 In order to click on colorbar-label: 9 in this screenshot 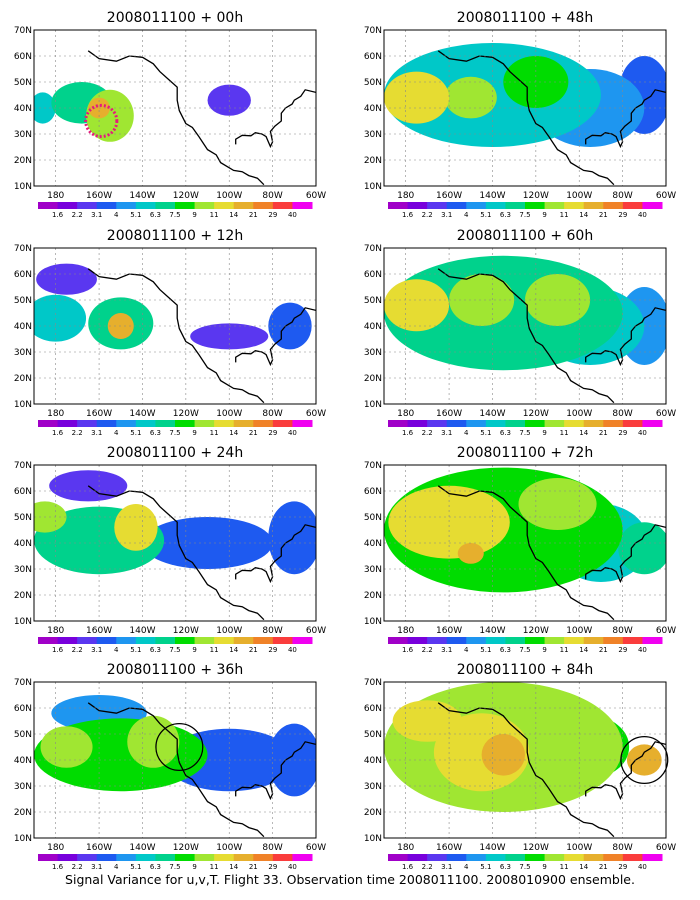, I will do `click(194, 215)`.